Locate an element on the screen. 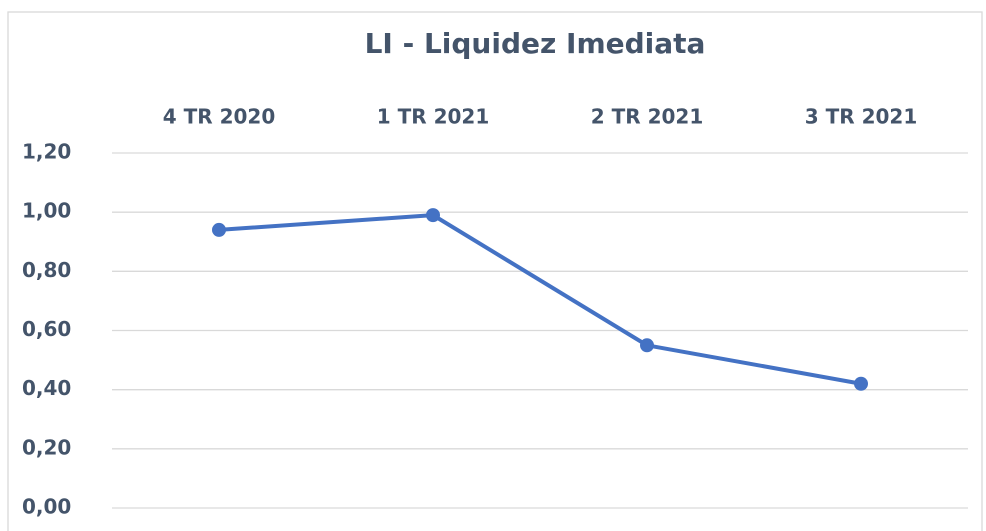 This screenshot has width=986, height=531. y-tick-label: 0,80 is located at coordinates (46, 270).